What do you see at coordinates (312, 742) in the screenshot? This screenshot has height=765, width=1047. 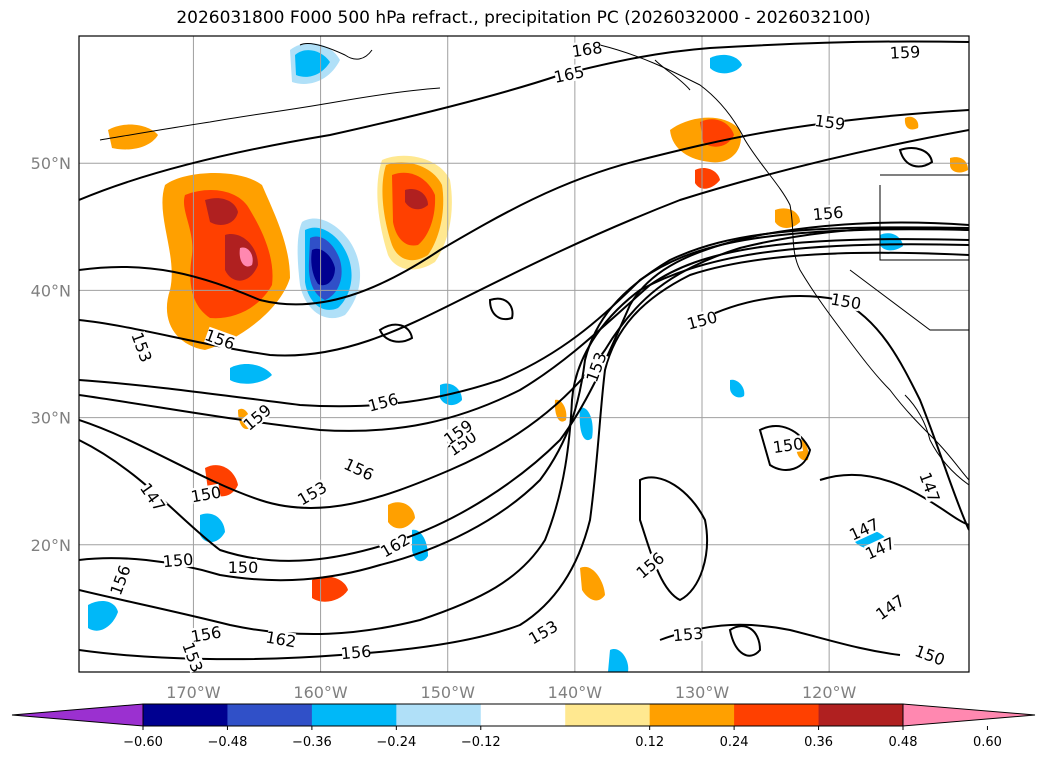 I see `colorbar-tick-label: −0.36` at bounding box center [312, 742].